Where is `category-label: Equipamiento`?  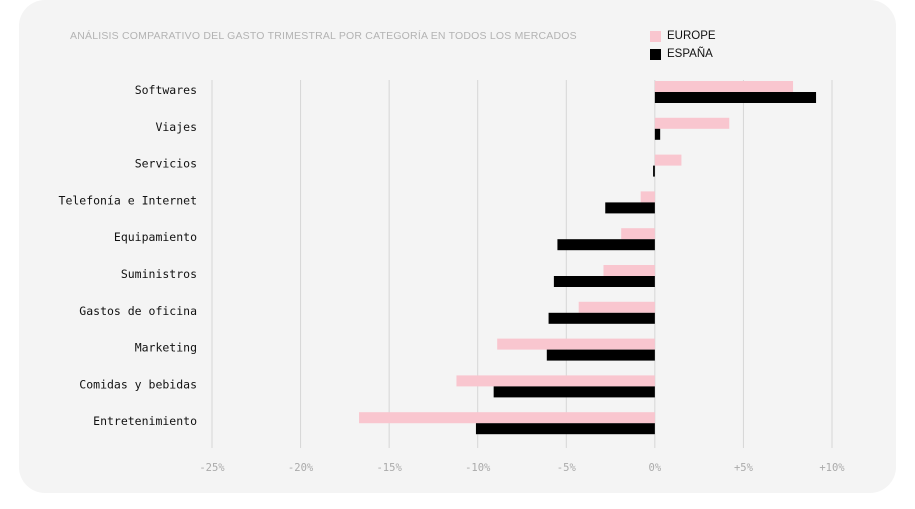
category-label: Equipamiento is located at coordinates (155, 237).